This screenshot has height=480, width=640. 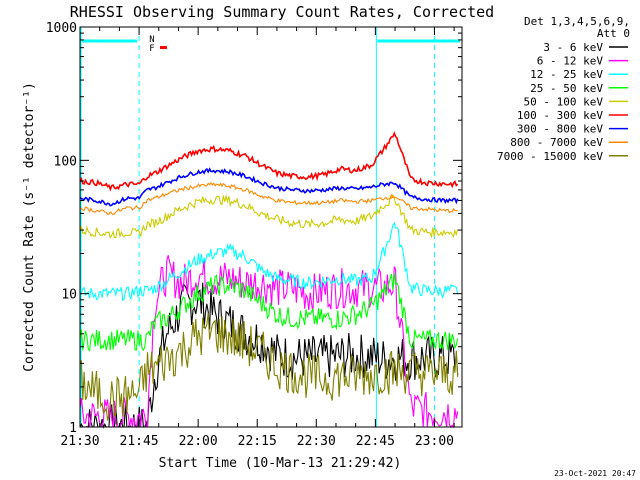 I want to click on x-tick-label: 22:45, so click(x=375, y=441).